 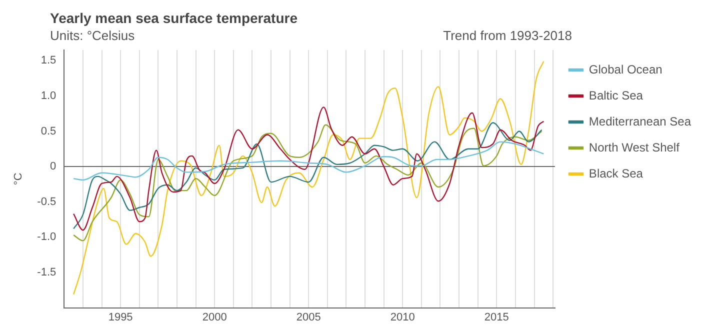 I want to click on x-tick-label: 1995, so click(x=120, y=317).